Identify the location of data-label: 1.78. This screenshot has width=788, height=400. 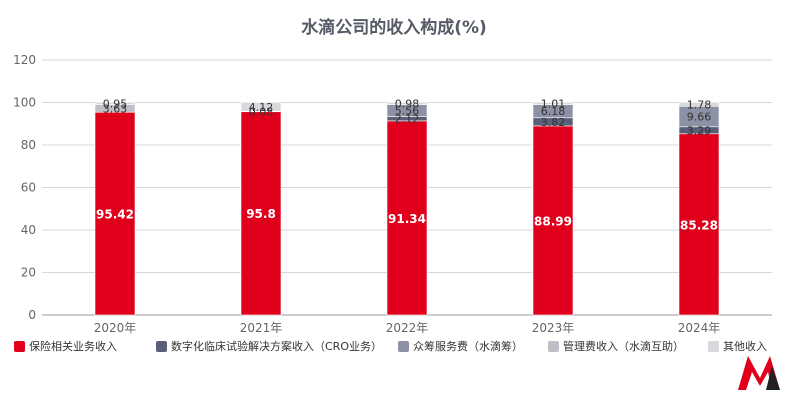
(699, 104).